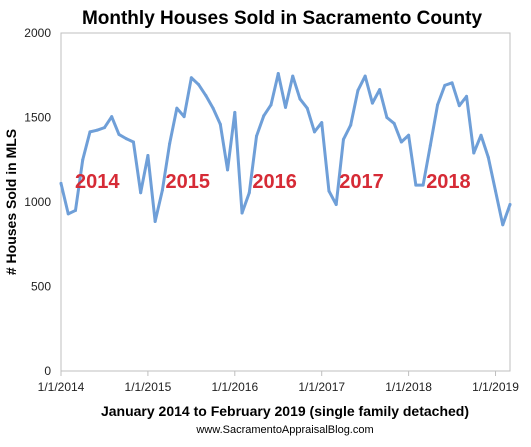 This screenshot has width=531, height=447. I want to click on x-tick-label: 1/1/2017, so click(321, 387).